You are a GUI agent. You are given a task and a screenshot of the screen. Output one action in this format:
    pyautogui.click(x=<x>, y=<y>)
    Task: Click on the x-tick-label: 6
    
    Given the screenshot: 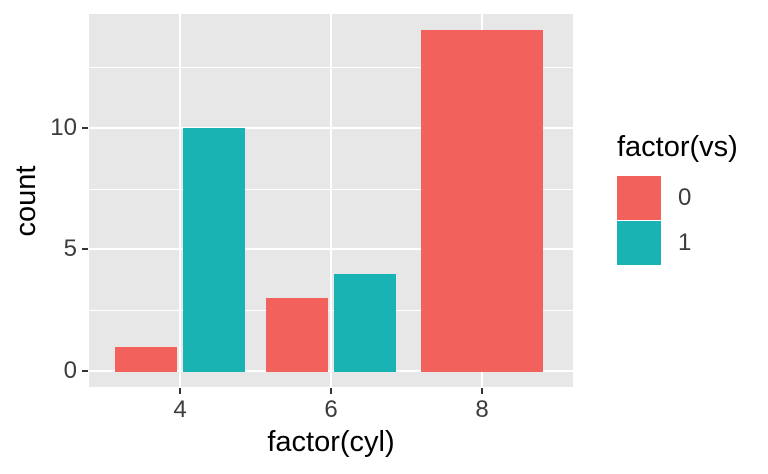 What is the action you would take?
    pyautogui.click(x=331, y=409)
    